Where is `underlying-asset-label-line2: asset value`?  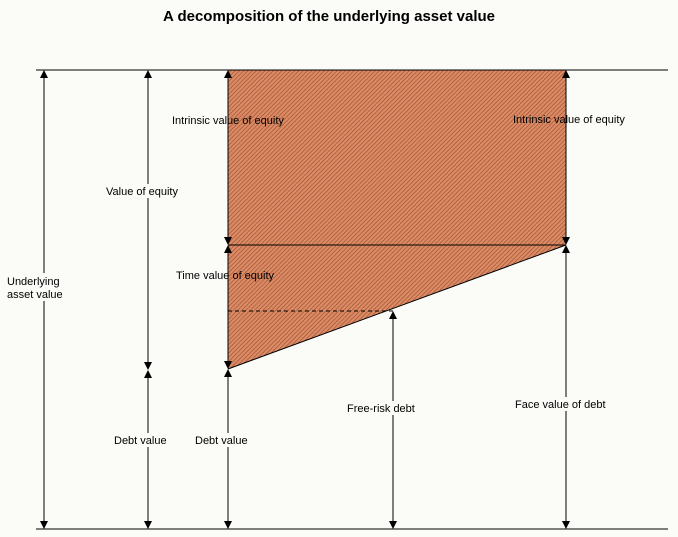
underlying-asset-label-line2: asset value is located at coordinates (35, 295).